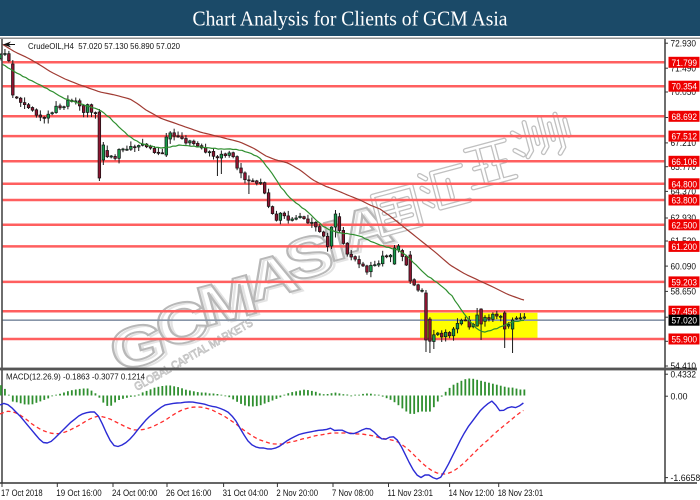  I want to click on svg-text: 71.490, so click(684, 68).